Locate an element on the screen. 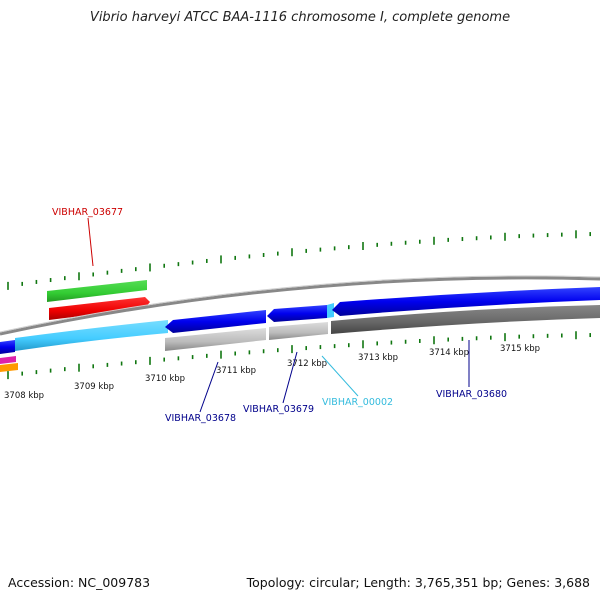 The image size is (600, 600). gene-label-vibhar-03679: VIBHAR_03679 is located at coordinates (278, 409).